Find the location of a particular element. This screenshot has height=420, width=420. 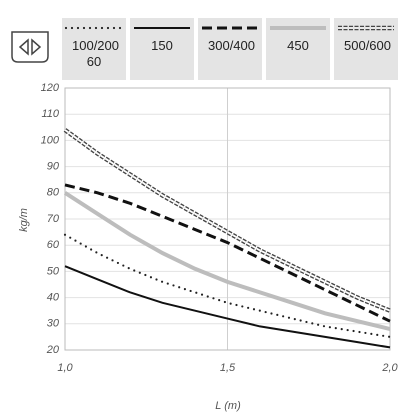

legend-item: 450 is located at coordinates (298, 49).